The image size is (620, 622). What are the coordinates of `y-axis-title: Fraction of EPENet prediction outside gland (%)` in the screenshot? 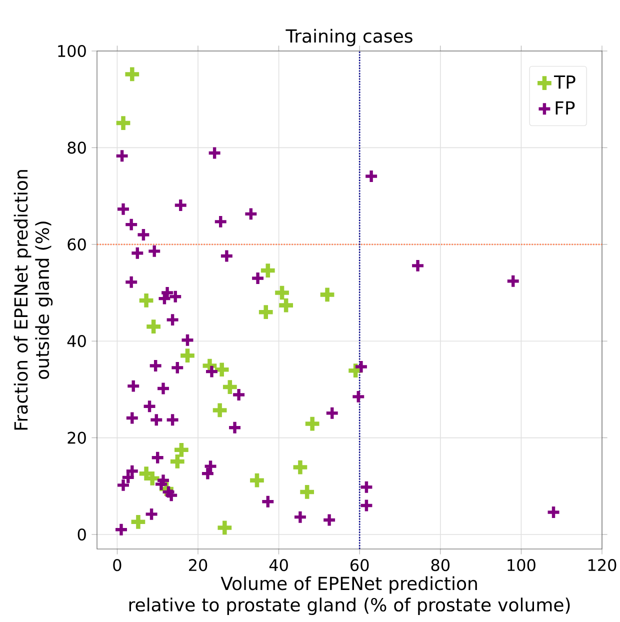 It's located at (33, 300).